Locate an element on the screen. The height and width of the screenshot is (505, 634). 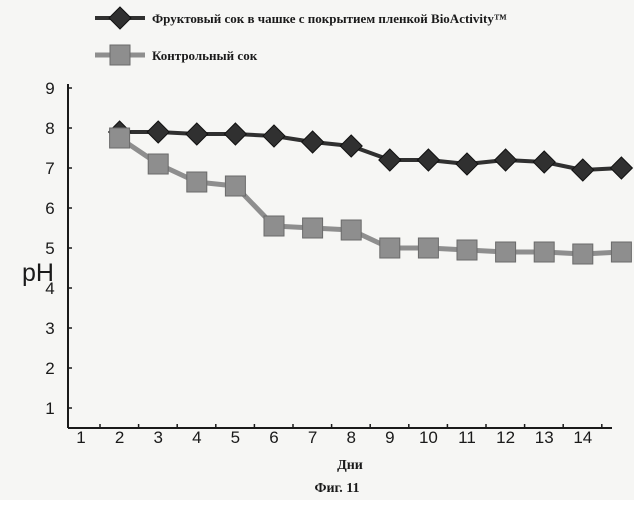
y-tick-label: 9 is located at coordinates (49, 88).